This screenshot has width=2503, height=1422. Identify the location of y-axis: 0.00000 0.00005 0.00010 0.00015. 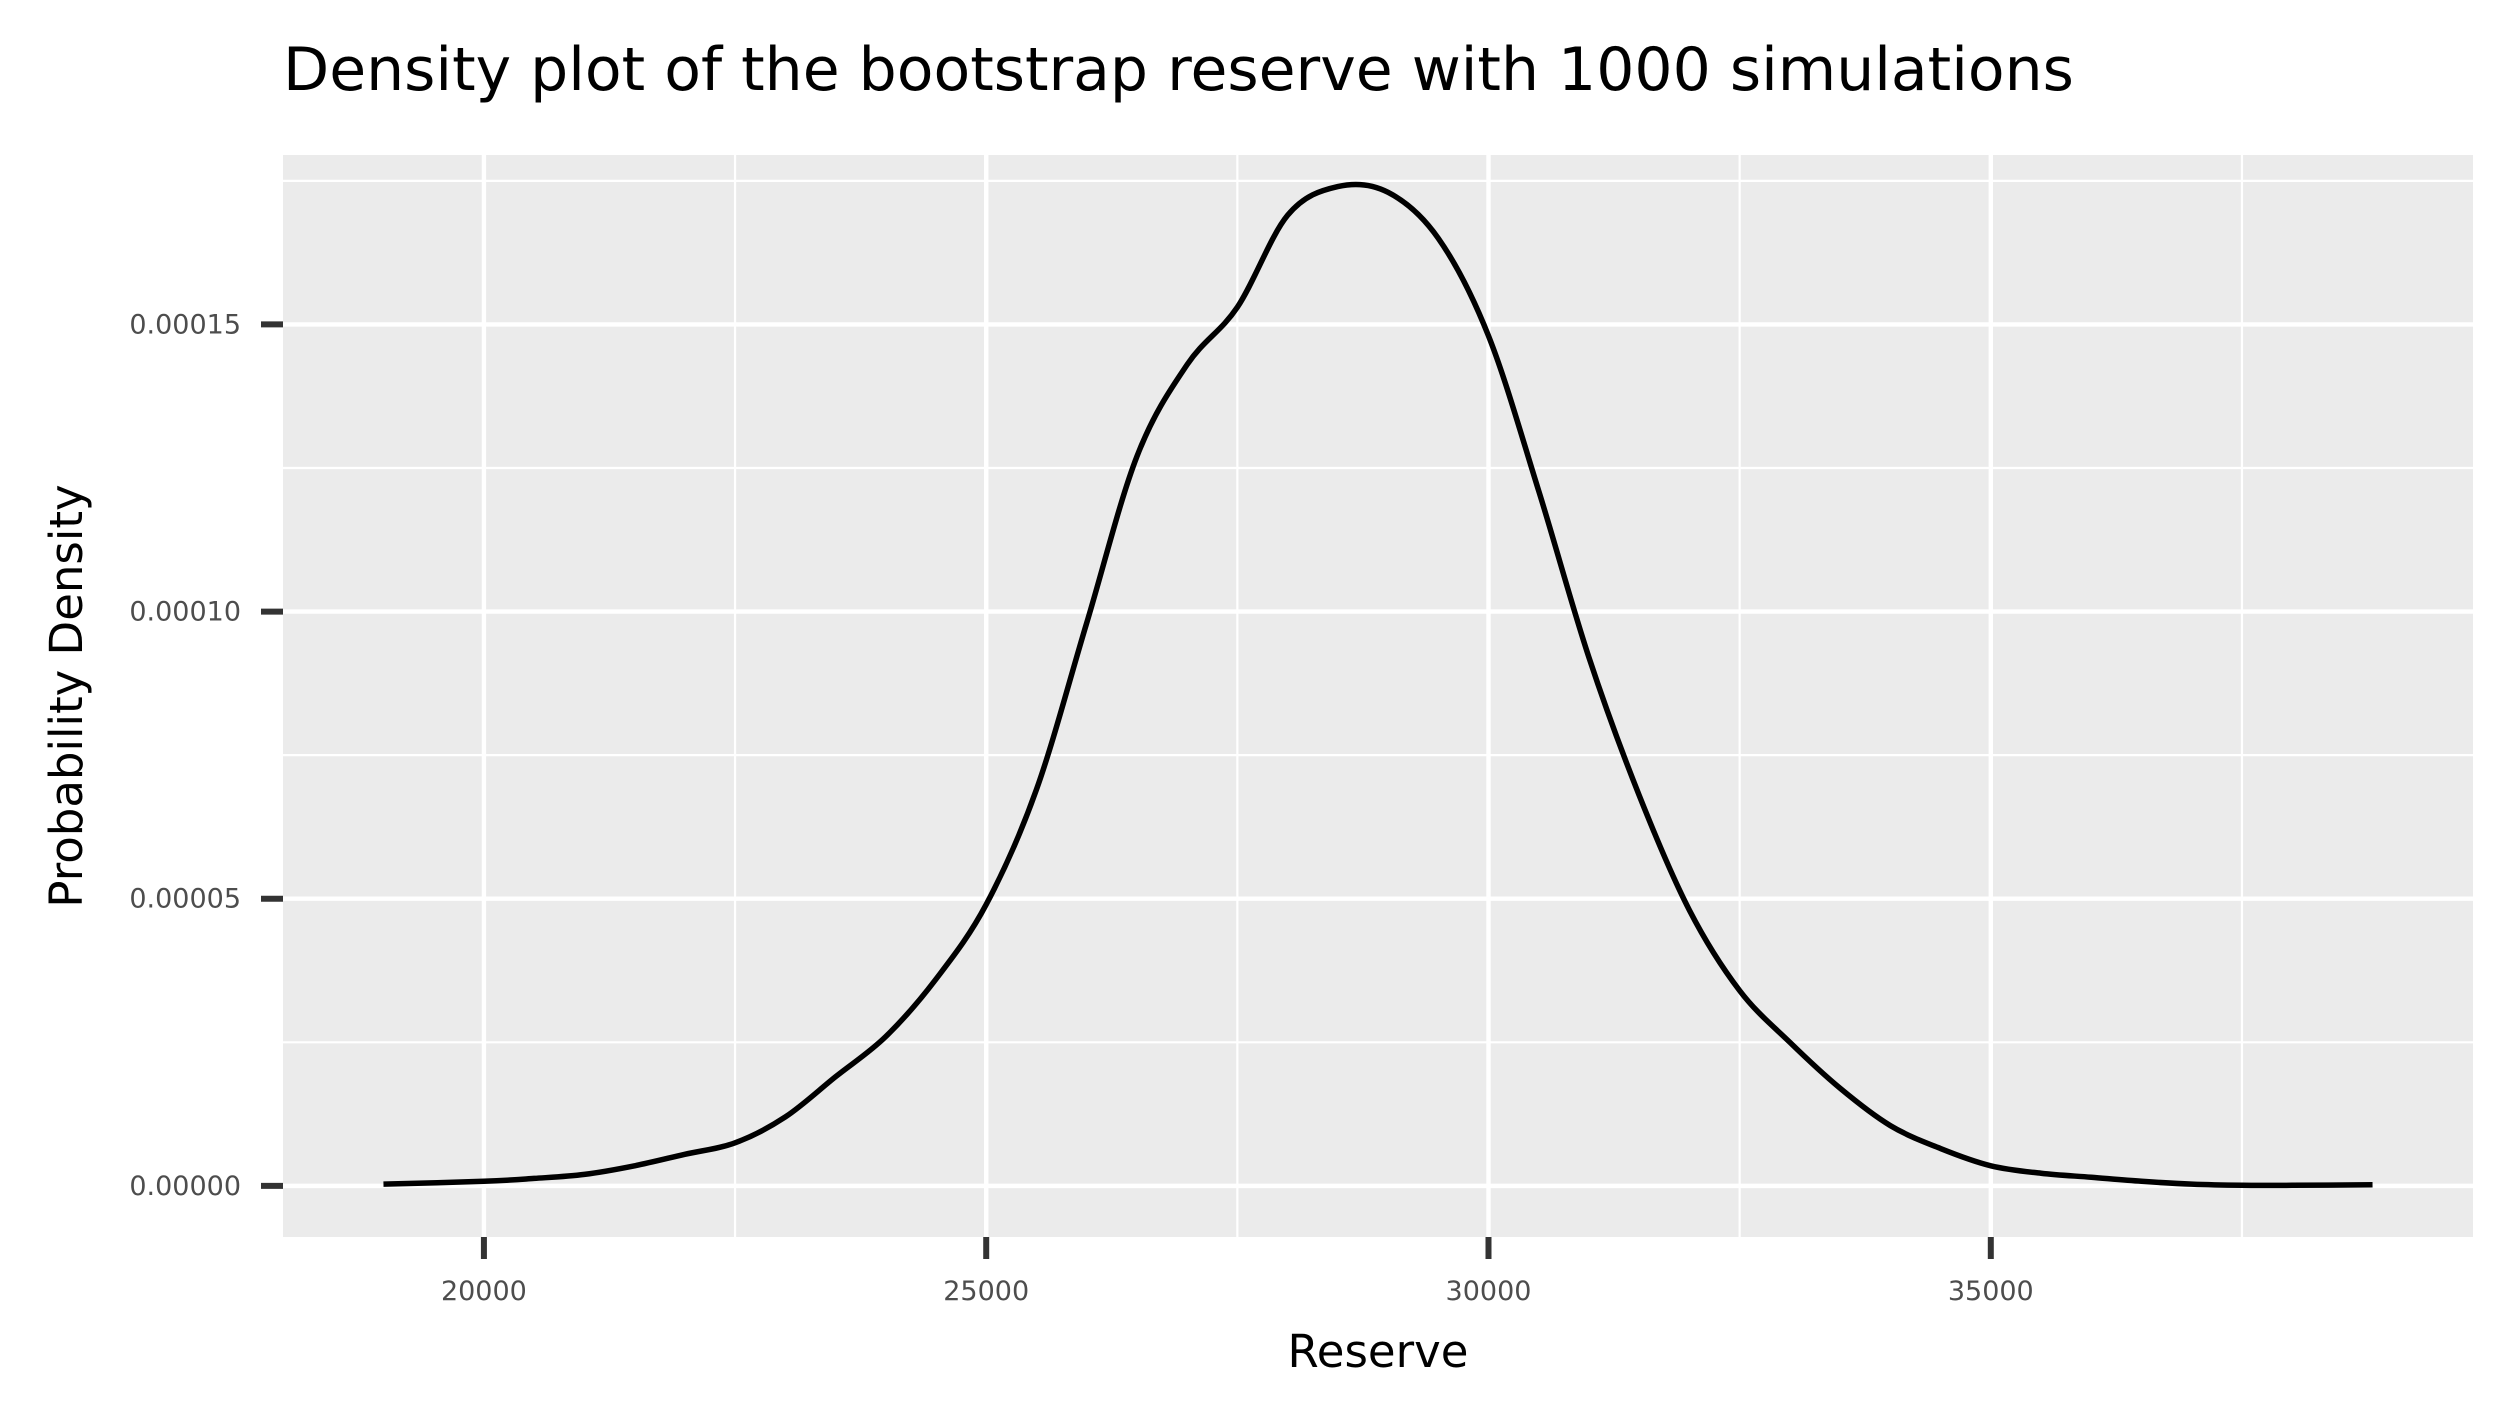
(206, 755).